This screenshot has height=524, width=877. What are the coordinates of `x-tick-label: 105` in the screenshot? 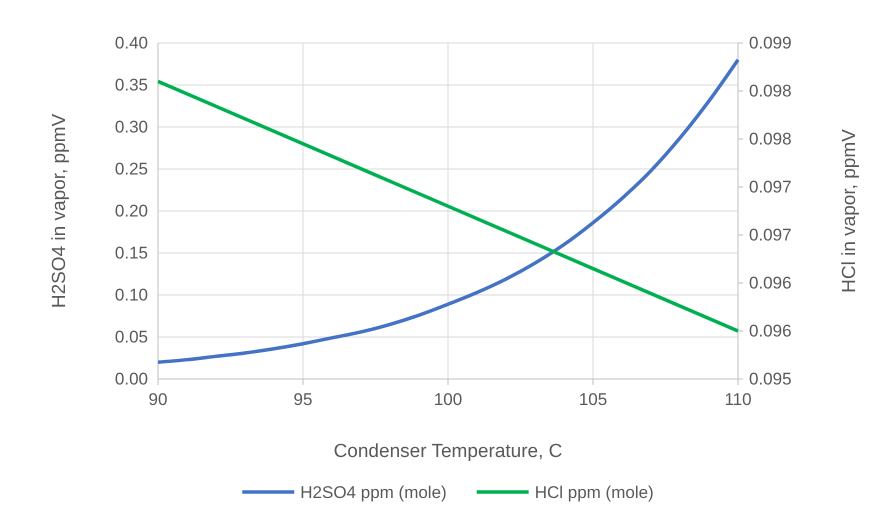 It's located at (593, 400).